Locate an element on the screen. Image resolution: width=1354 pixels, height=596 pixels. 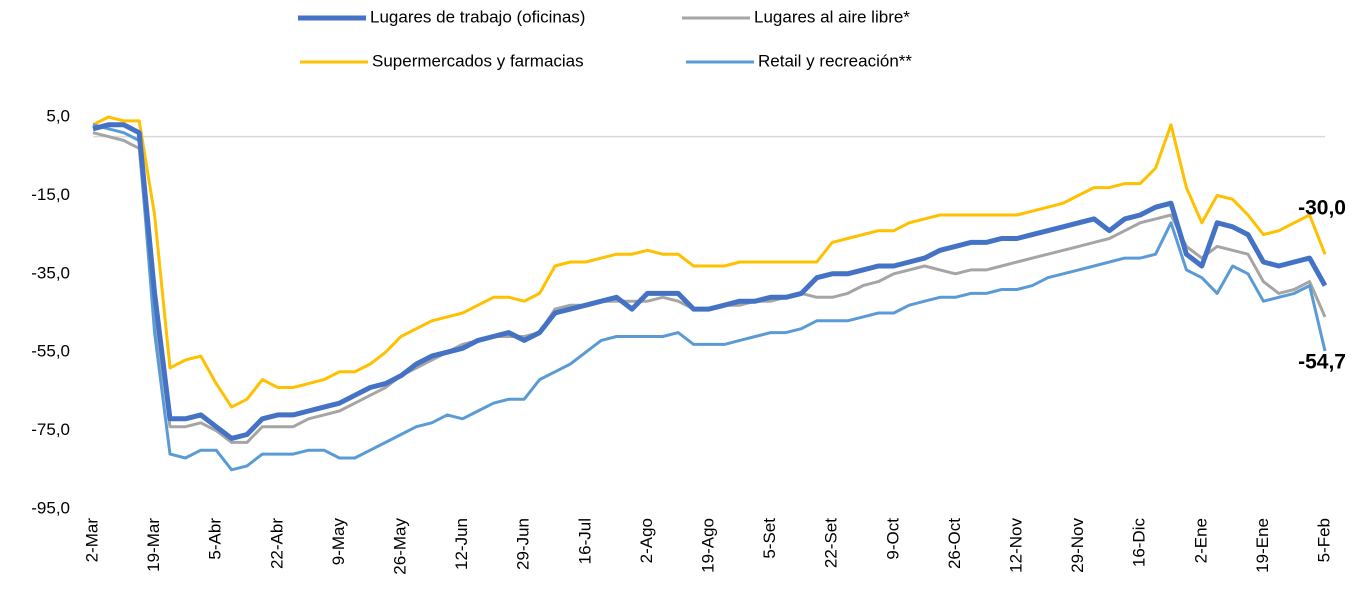
legend-label: Lugares de trabajo (oficinas) is located at coordinates (477, 16).